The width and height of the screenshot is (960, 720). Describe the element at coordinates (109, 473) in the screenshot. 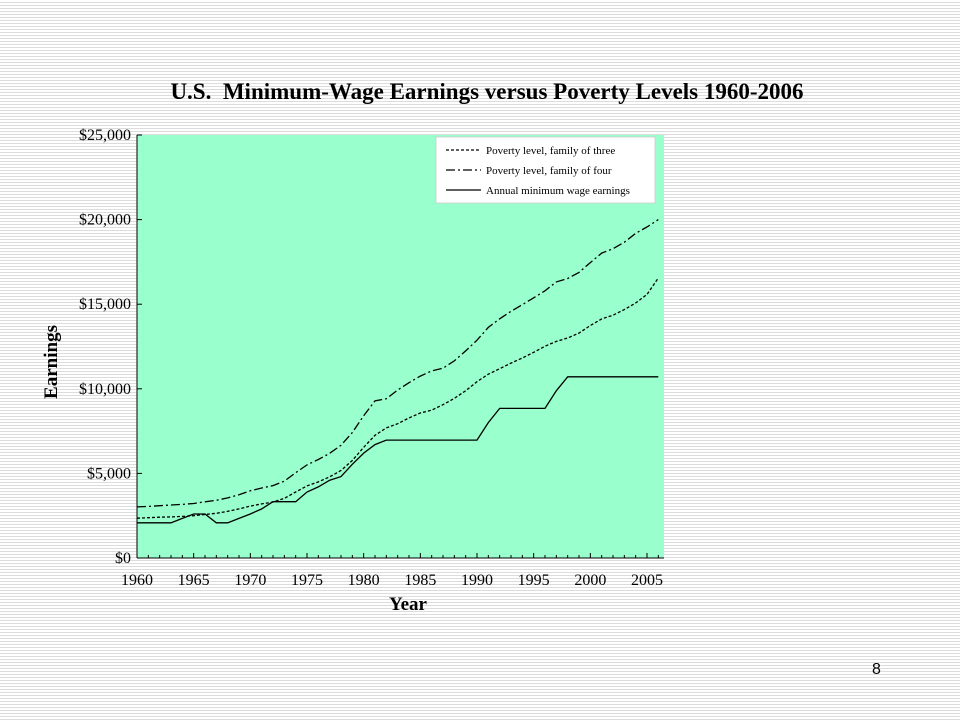

I see `y-tick-label: $5,000` at that location.